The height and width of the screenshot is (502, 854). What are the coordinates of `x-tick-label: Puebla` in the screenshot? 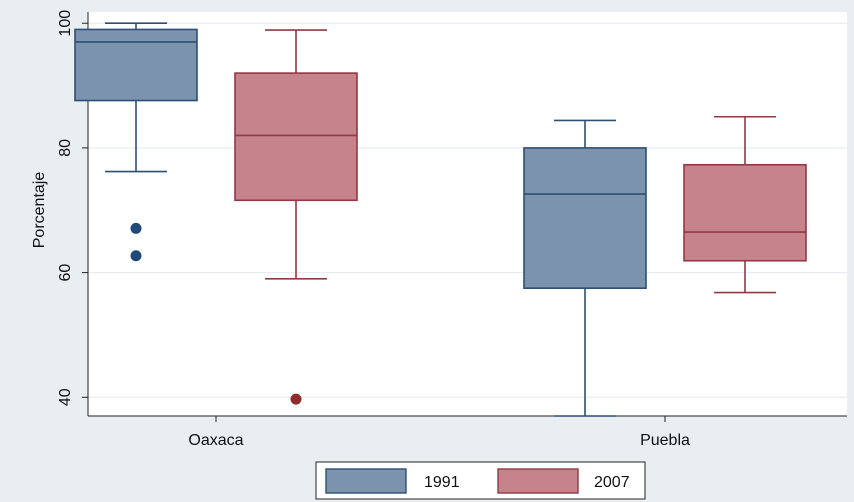 It's located at (665, 440).